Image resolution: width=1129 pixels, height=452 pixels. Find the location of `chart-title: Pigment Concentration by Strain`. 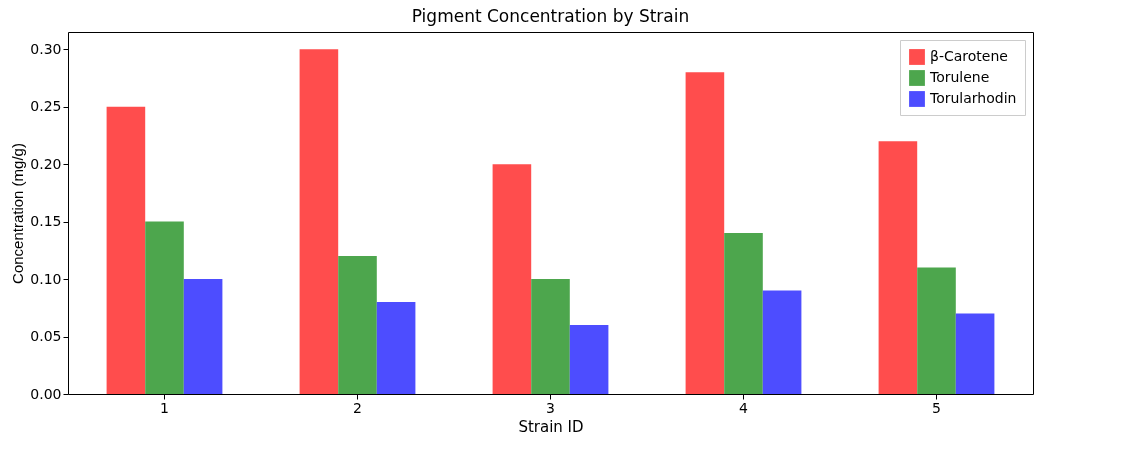

chart-title: Pigment Concentration by Strain is located at coordinates (550, 16).